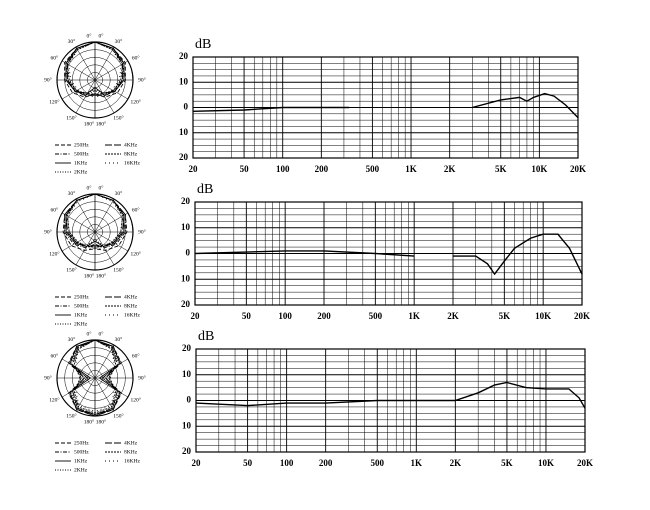  Describe the element at coordinates (81, 324) in the screenshot. I see `legend-label: 2KHz` at that location.